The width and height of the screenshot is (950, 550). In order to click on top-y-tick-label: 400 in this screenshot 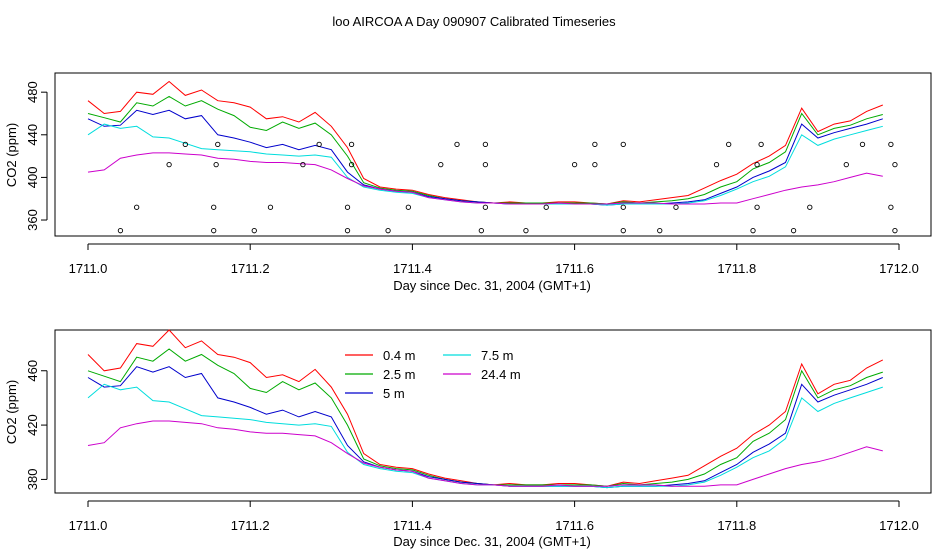, I will do `click(32, 178)`.